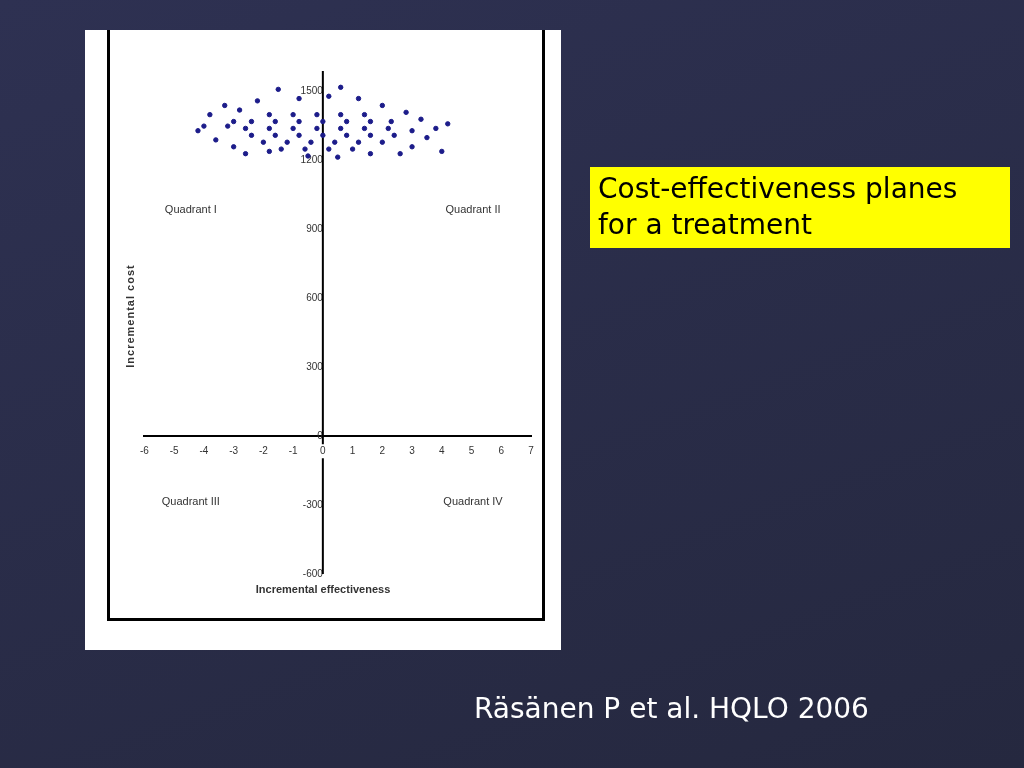  What do you see at coordinates (531, 450) in the screenshot?
I see `x-tick-label: 7` at bounding box center [531, 450].